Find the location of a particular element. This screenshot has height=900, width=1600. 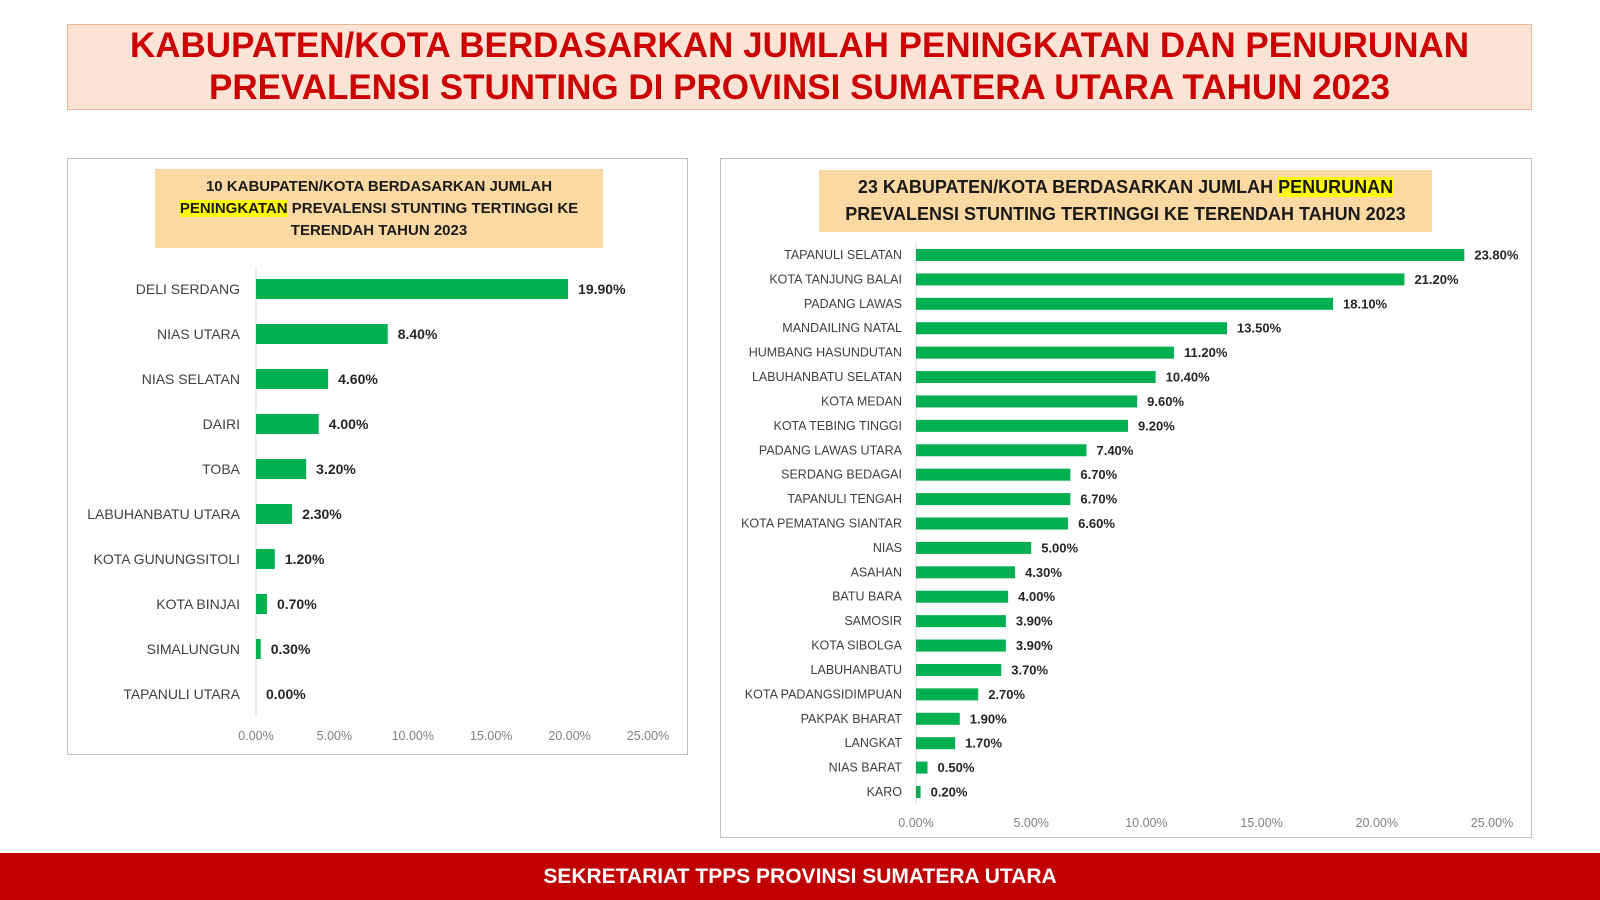

category-label: TAPANULI SELATAN is located at coordinates (843, 255).